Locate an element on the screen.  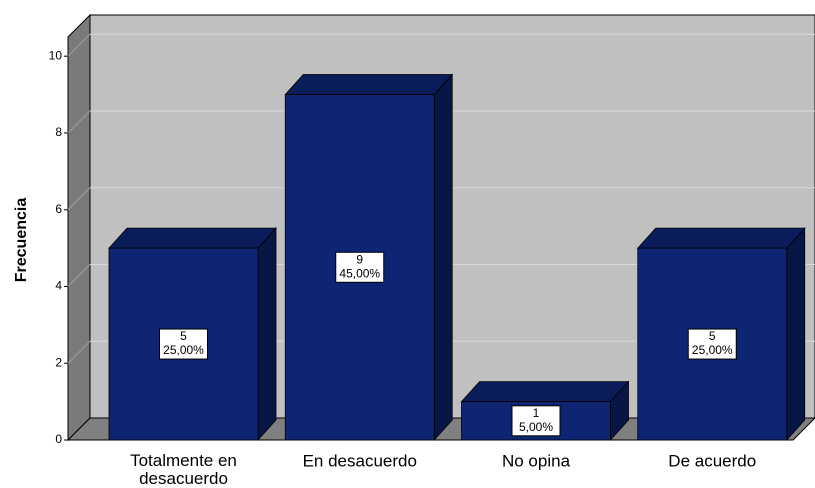
y-tick-label: 6 is located at coordinates (58, 209).